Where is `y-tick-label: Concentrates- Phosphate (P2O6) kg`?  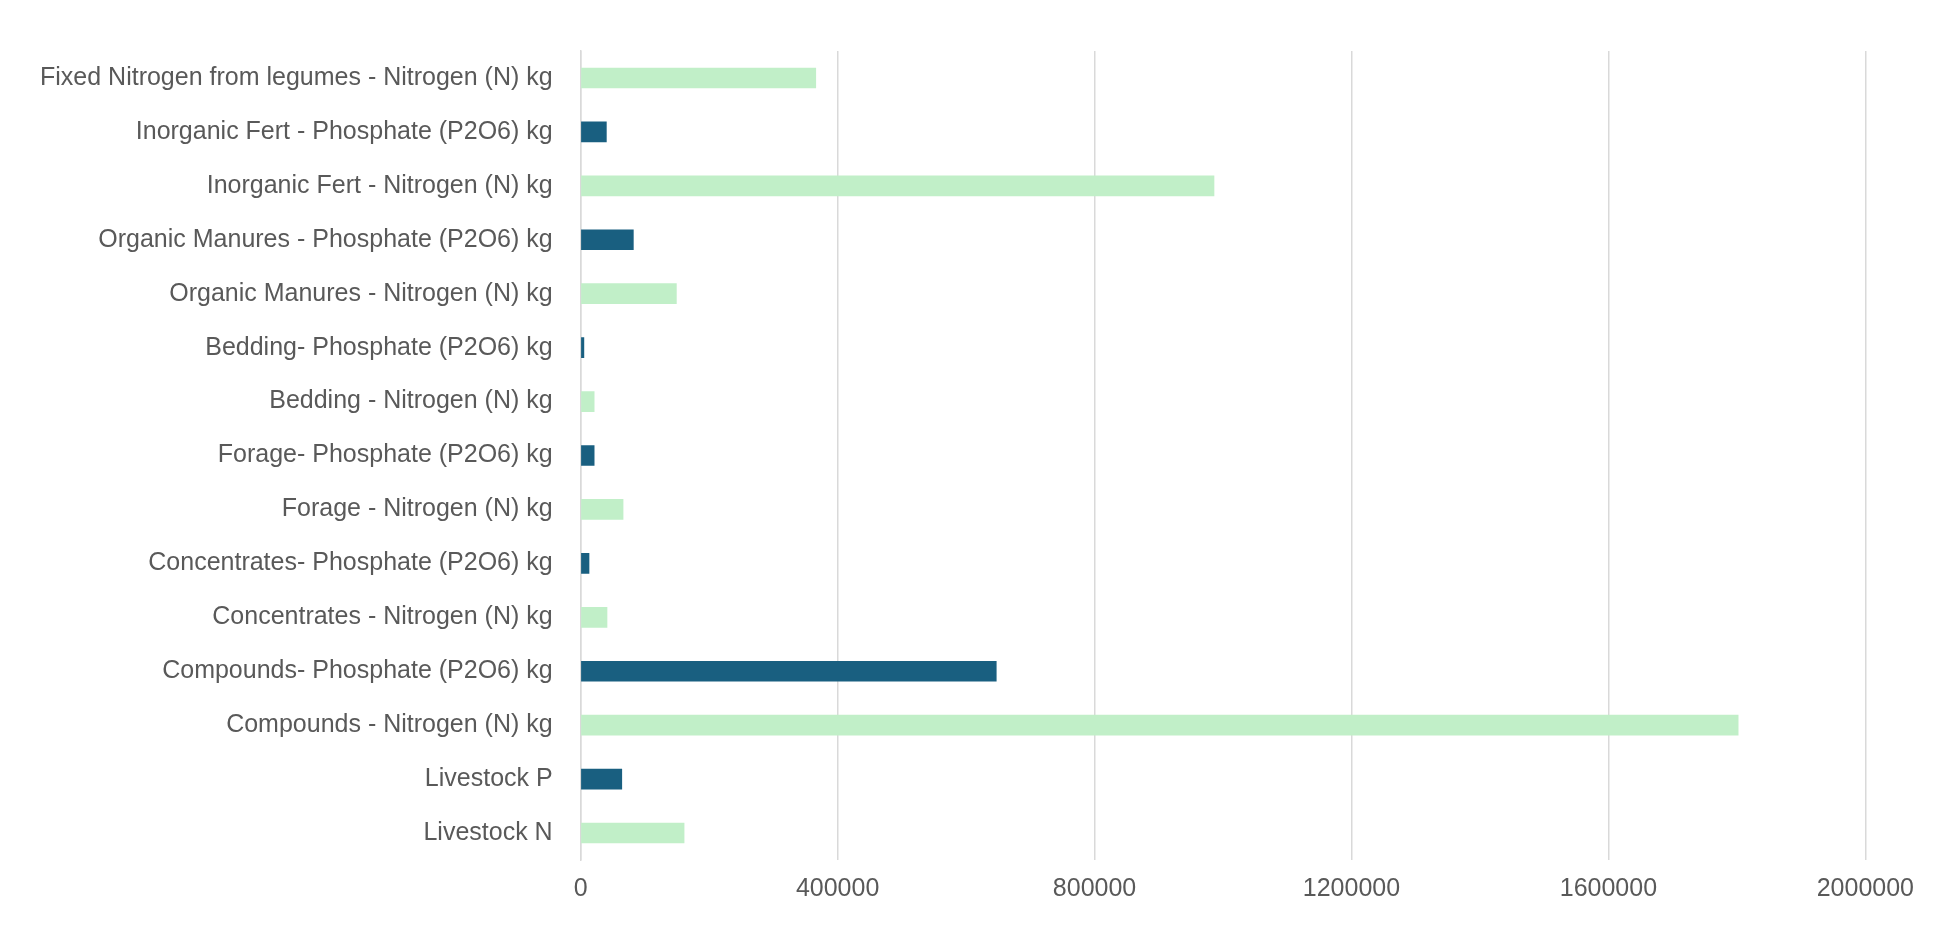
y-tick-label: Concentrates- Phosphate (P2O6) kg is located at coordinates (350, 561).